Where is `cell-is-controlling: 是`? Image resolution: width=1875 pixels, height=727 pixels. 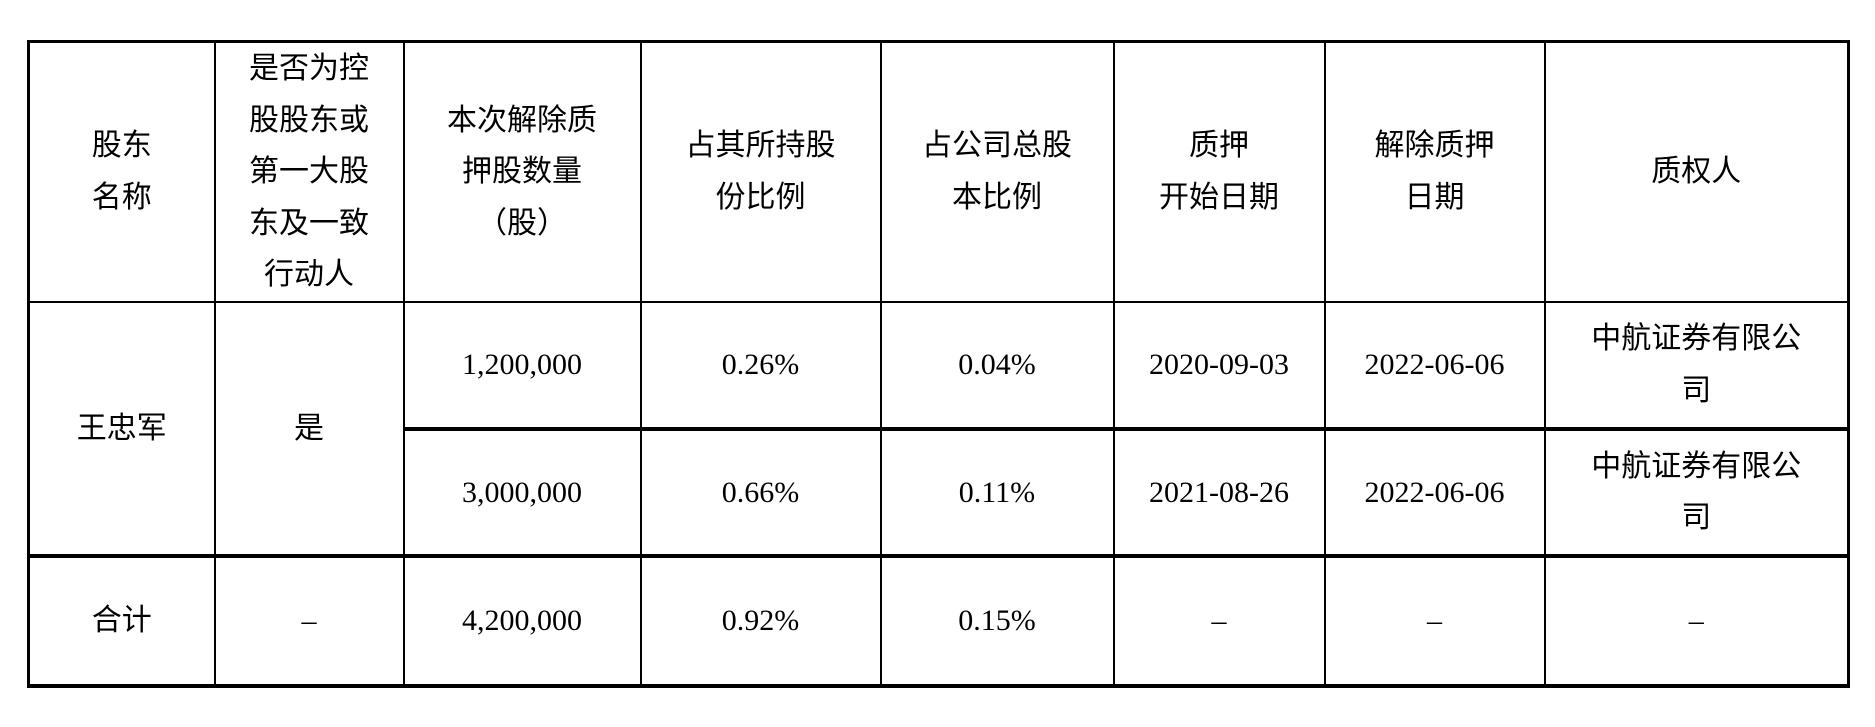 cell-is-controlling: 是 is located at coordinates (309, 428).